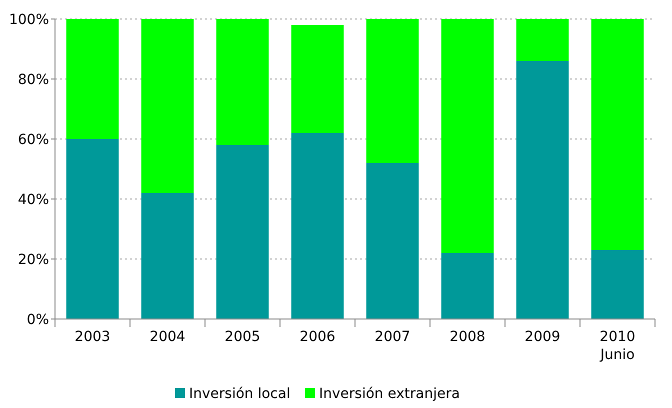 This screenshot has width=672, height=408. I want to click on legend-label: Inversión extranjera, so click(389, 394).